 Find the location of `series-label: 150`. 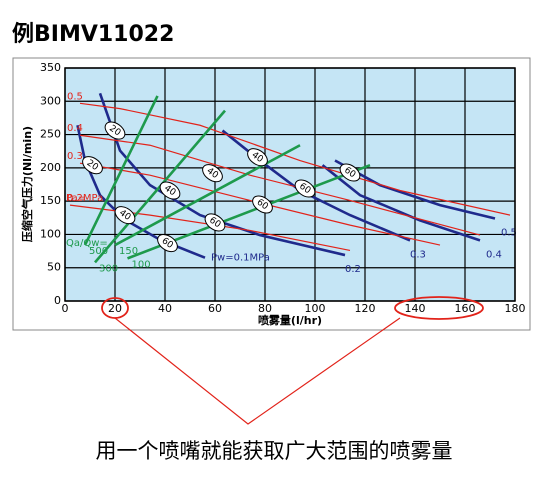

series-label: 150 is located at coordinates (128, 251).